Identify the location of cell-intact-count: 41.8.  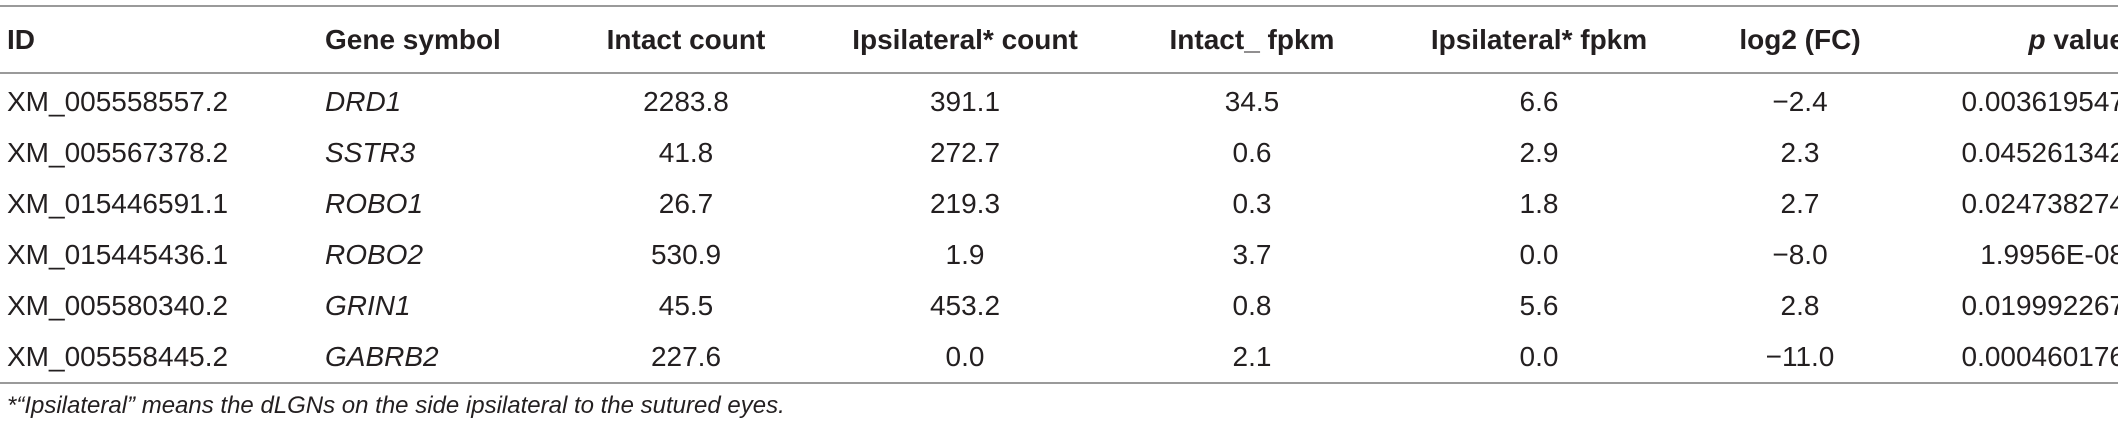
(686, 152).